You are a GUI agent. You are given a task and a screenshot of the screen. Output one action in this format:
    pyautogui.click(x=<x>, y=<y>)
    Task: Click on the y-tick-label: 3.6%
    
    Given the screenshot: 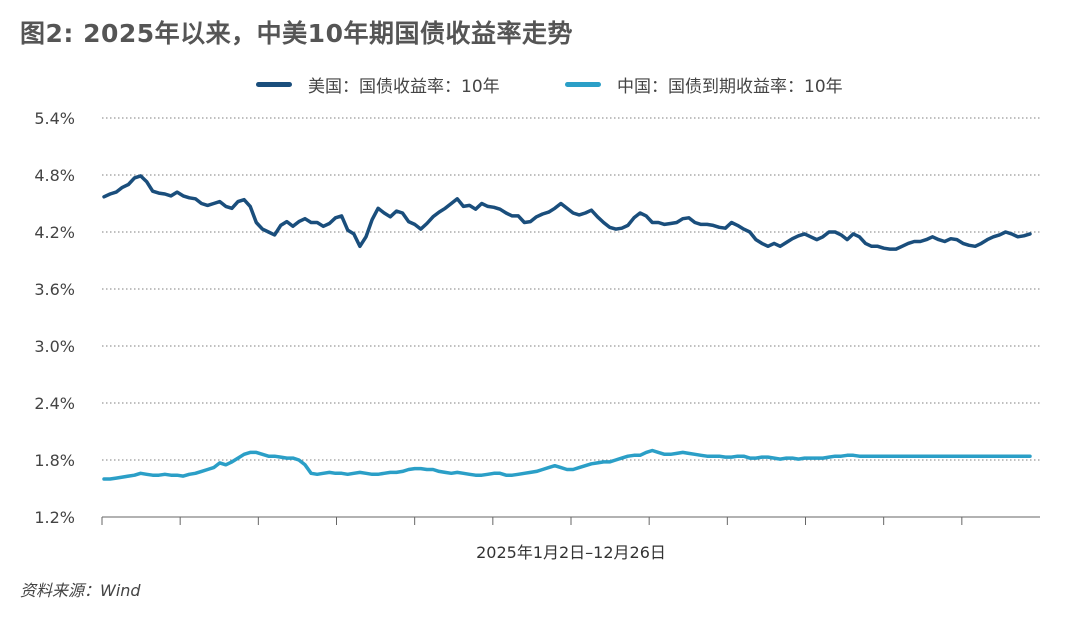 What is the action you would take?
    pyautogui.click(x=54, y=289)
    